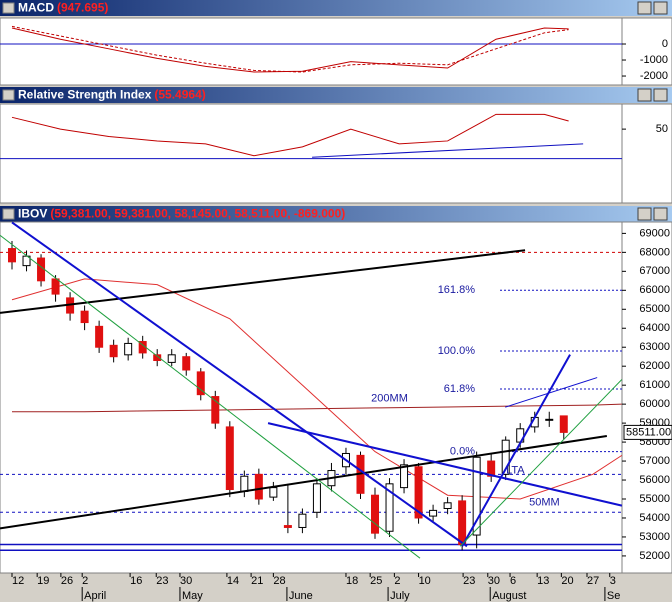 This screenshot has width=672, height=602. I want to click on y-tick-label: 57000, so click(654, 461).